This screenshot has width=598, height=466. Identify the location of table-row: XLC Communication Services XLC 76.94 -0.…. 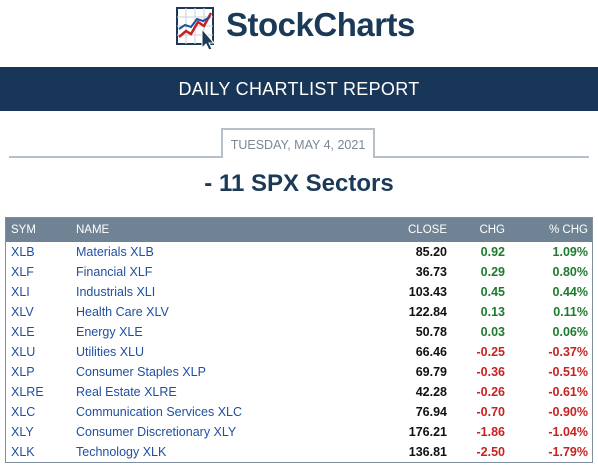
(299, 412).